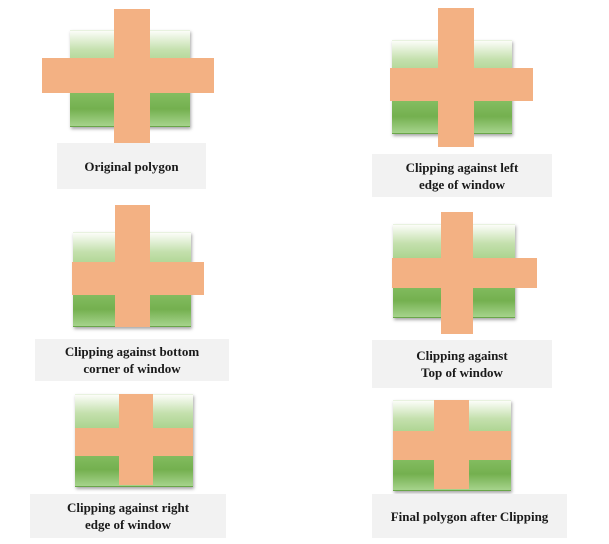 The height and width of the screenshot is (544, 609). Describe the element at coordinates (128, 507) in the screenshot. I see `caption-line: Clipping against right` at that location.